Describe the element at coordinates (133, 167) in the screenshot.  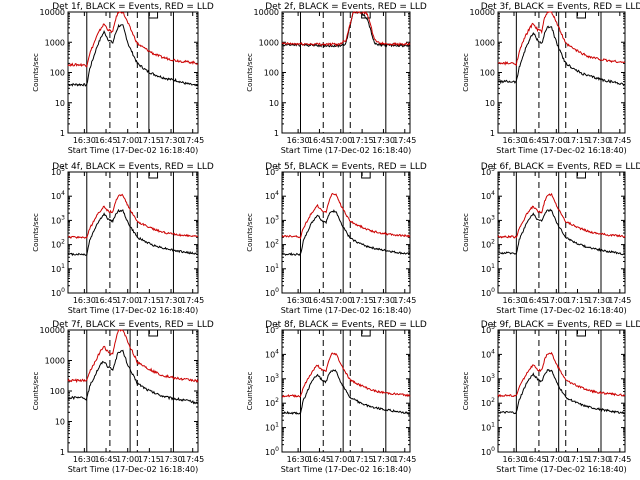
I see `chart-title: Det 4f, BLACK = Events, RED = LLD` at that location.